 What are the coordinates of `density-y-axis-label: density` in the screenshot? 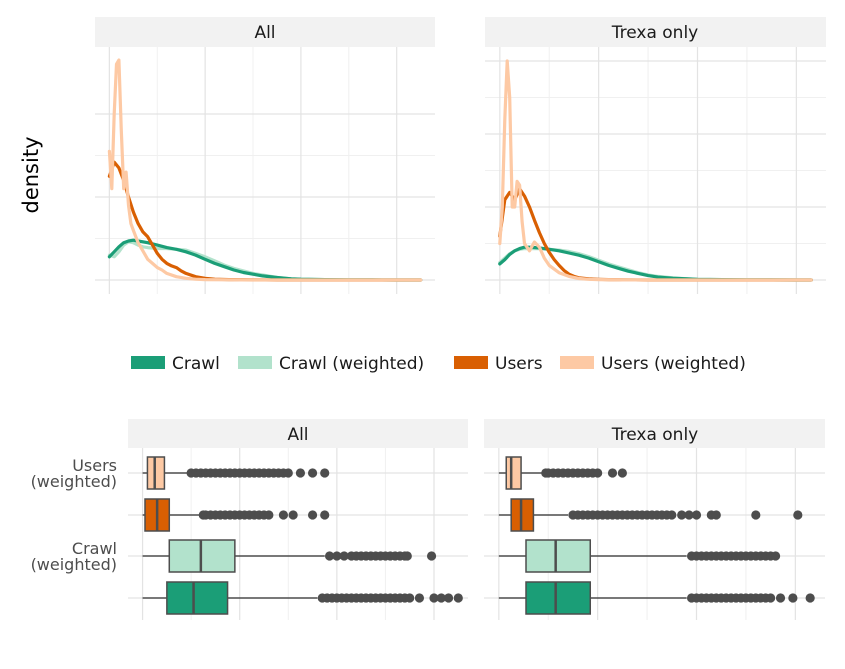 It's located at (31, 175).